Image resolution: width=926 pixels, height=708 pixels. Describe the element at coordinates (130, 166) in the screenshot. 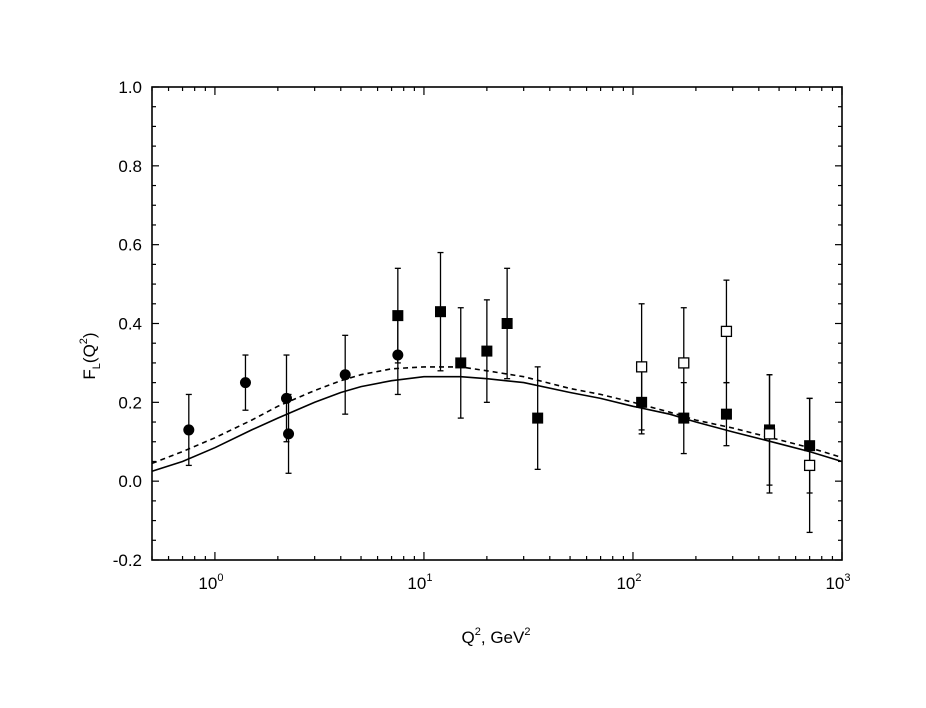

I see `y-tick-label: 0.8` at that location.